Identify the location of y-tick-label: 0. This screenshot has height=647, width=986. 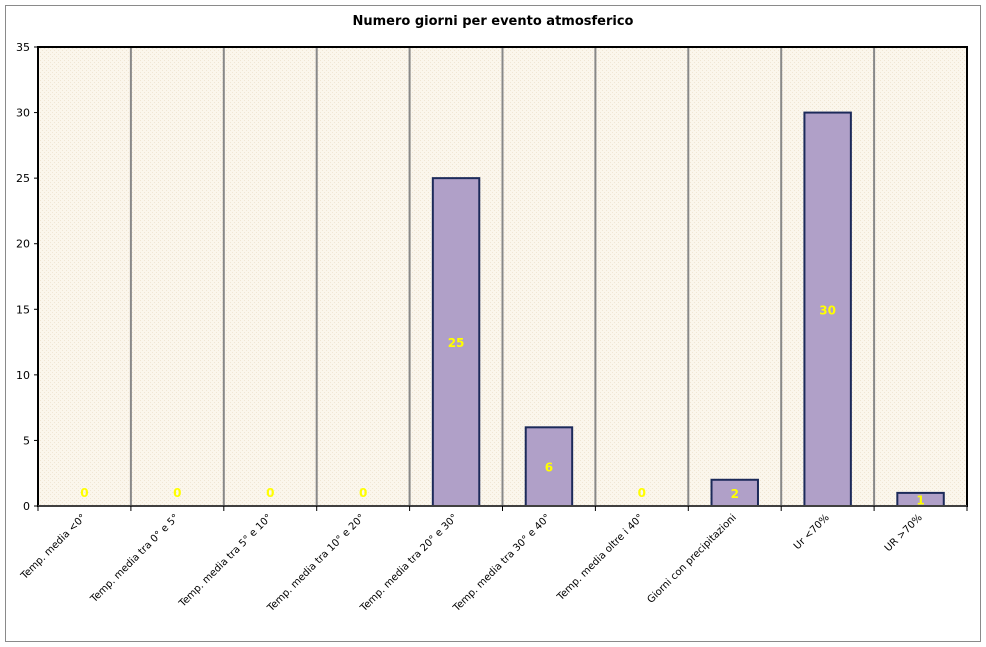
(26, 506).